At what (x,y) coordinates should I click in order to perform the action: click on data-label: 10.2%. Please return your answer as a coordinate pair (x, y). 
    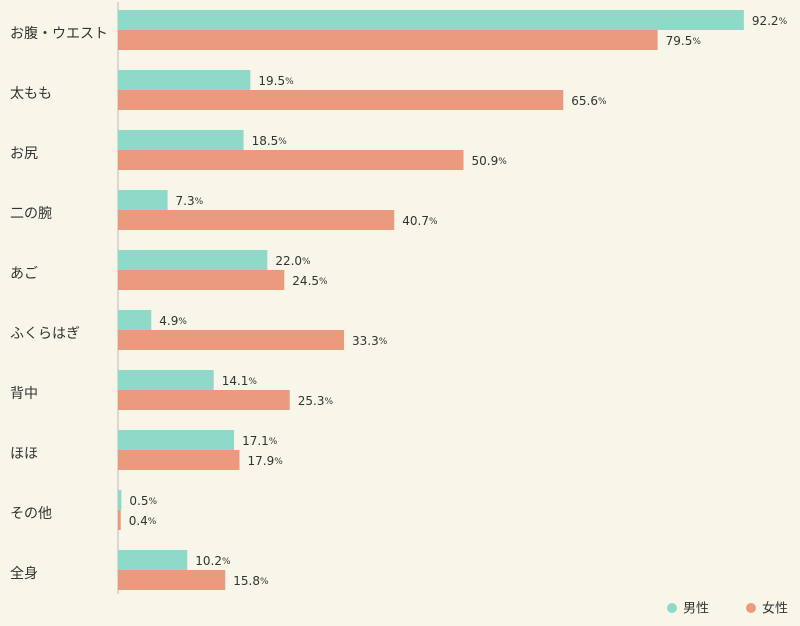
    Looking at the image, I should click on (213, 561).